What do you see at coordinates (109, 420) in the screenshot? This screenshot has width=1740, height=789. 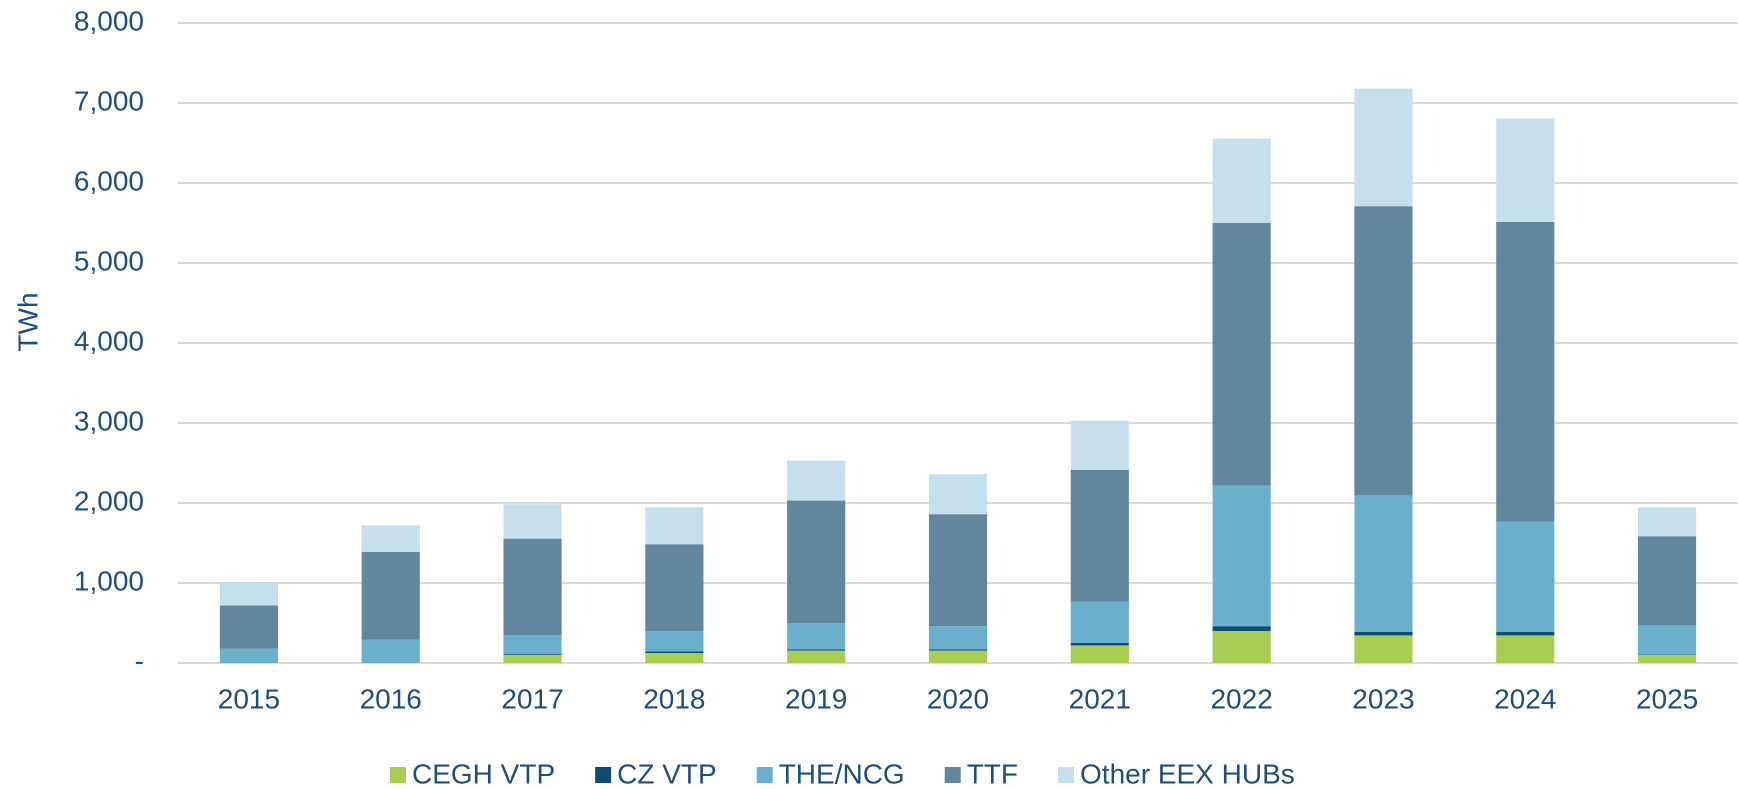 I see `y-tick-label: 3,000` at bounding box center [109, 420].